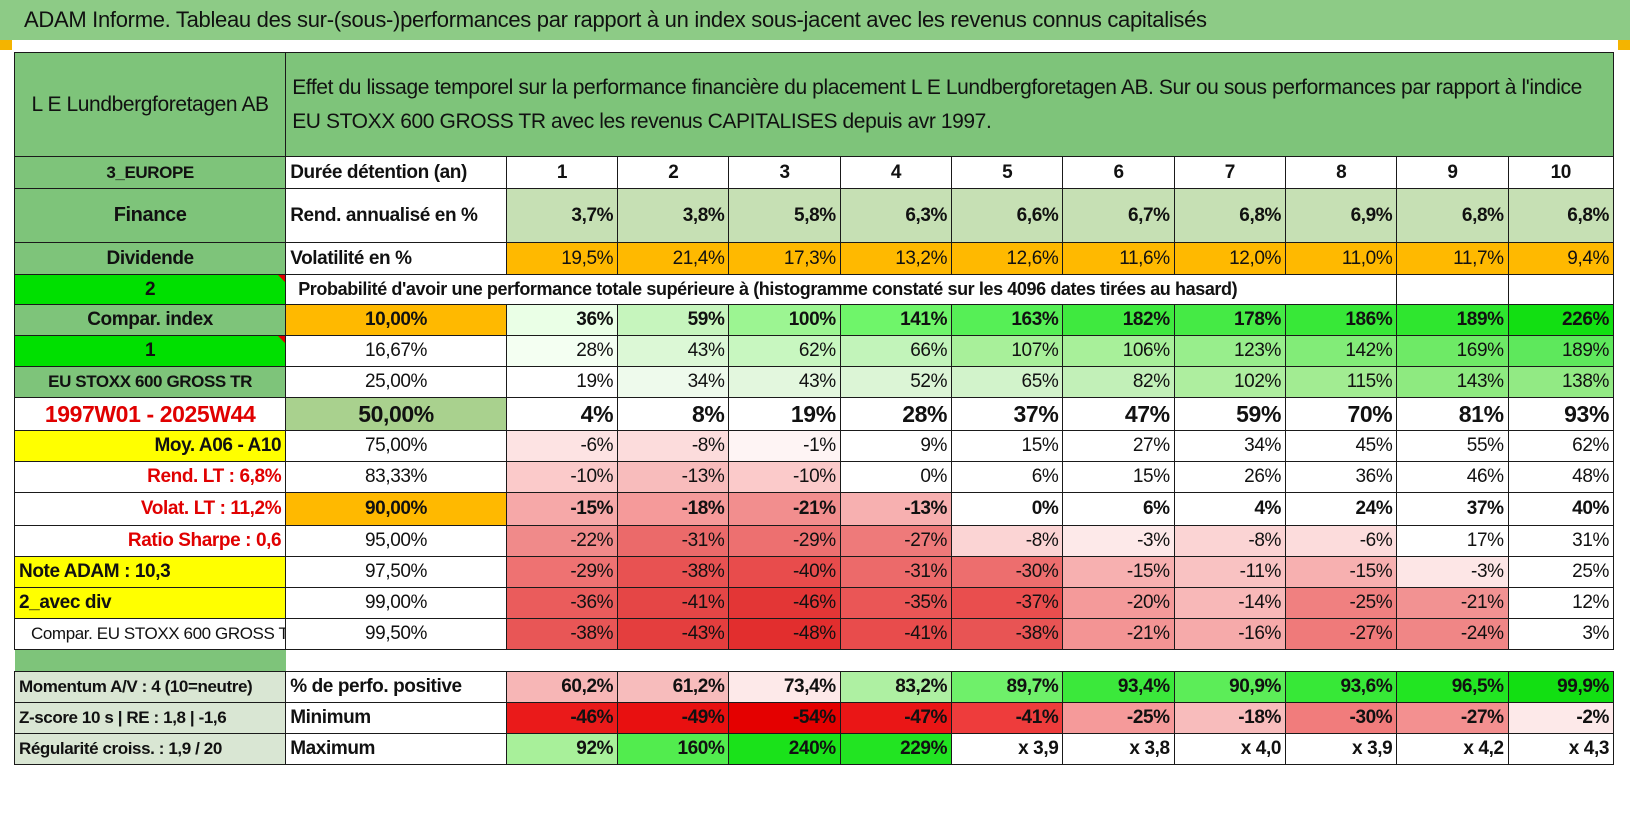  I want to click on quantile-value: 123%, so click(1230, 351).